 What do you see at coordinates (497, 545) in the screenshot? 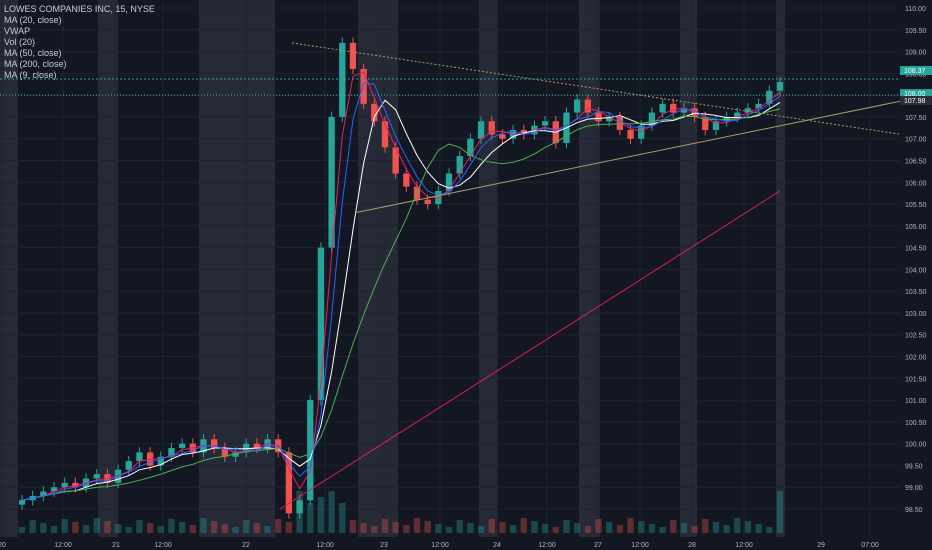
I see `x-tick-label: 24` at bounding box center [497, 545].